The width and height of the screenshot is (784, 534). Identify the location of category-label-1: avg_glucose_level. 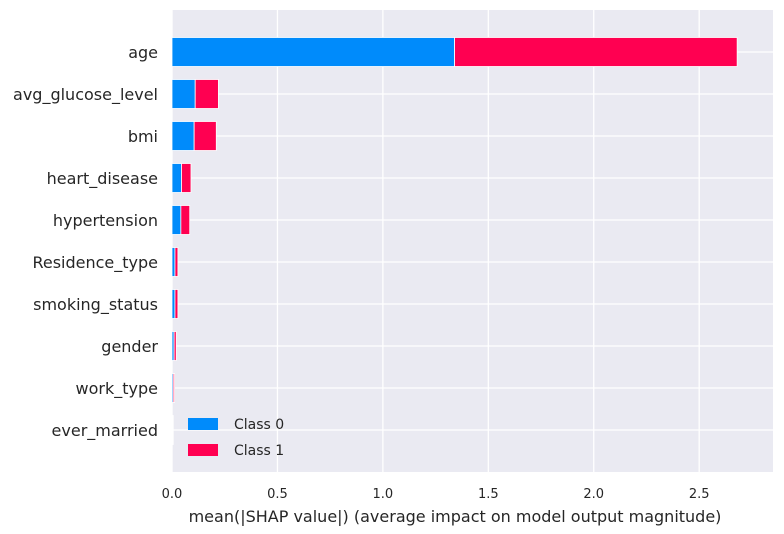
(85, 95).